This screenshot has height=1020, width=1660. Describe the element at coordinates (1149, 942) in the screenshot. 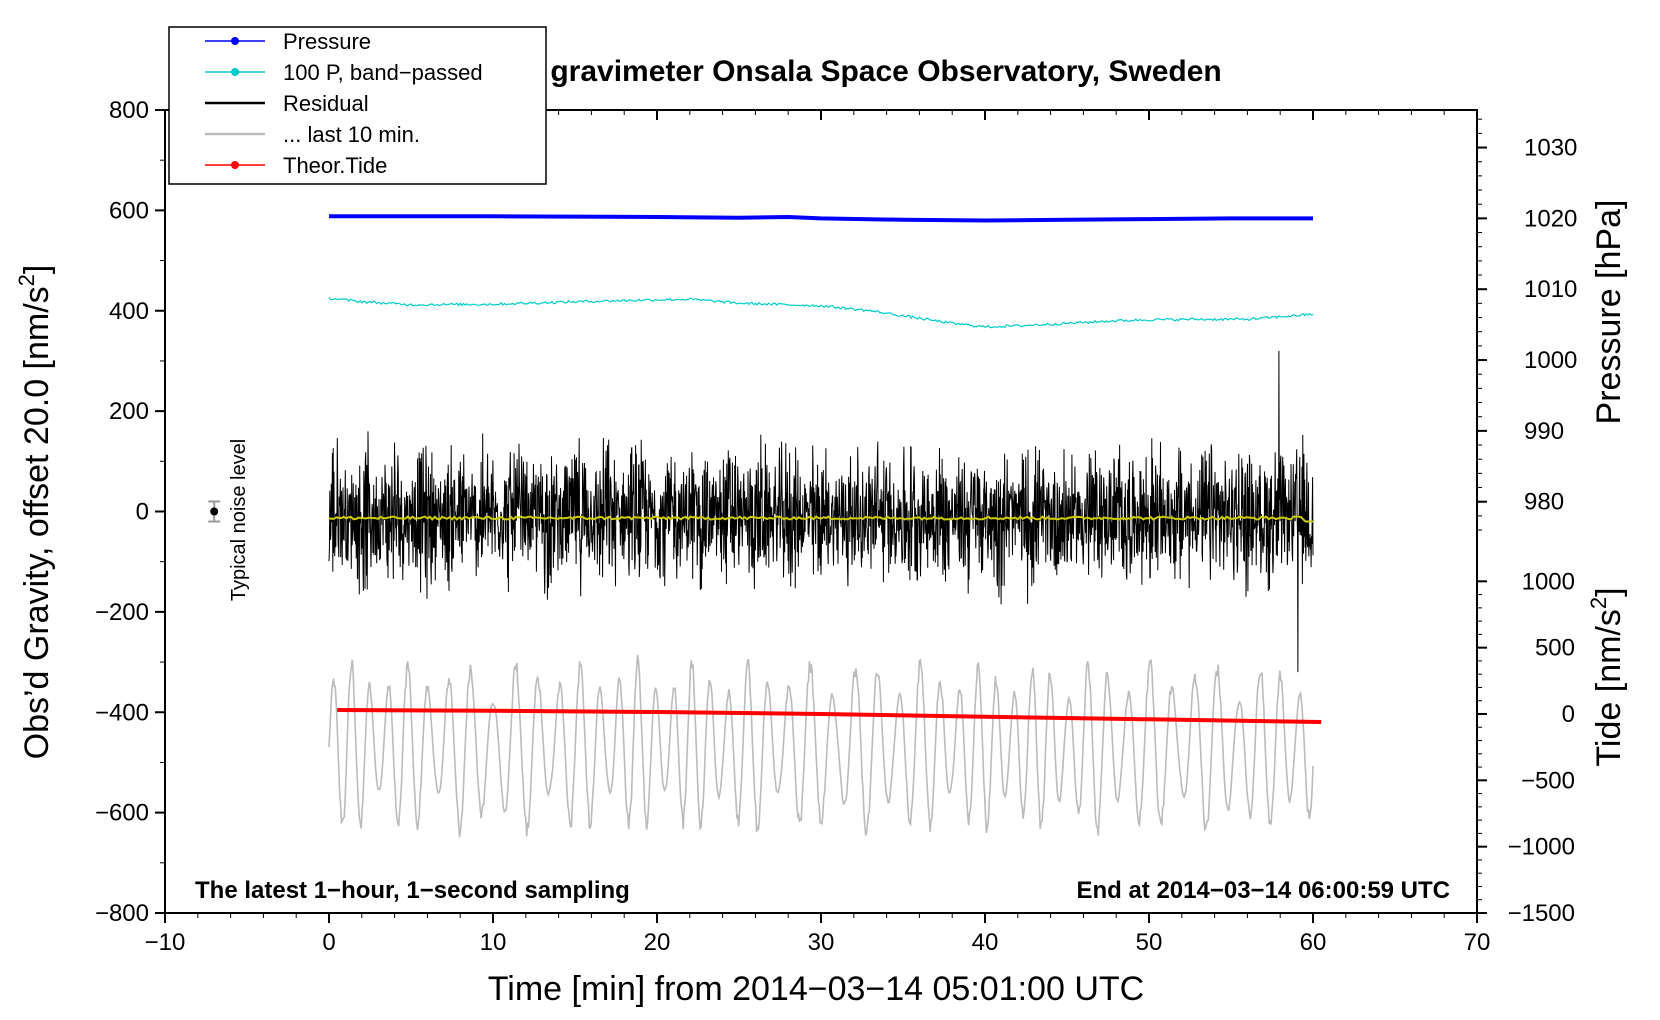

I see `x-tick-label: 50` at that location.